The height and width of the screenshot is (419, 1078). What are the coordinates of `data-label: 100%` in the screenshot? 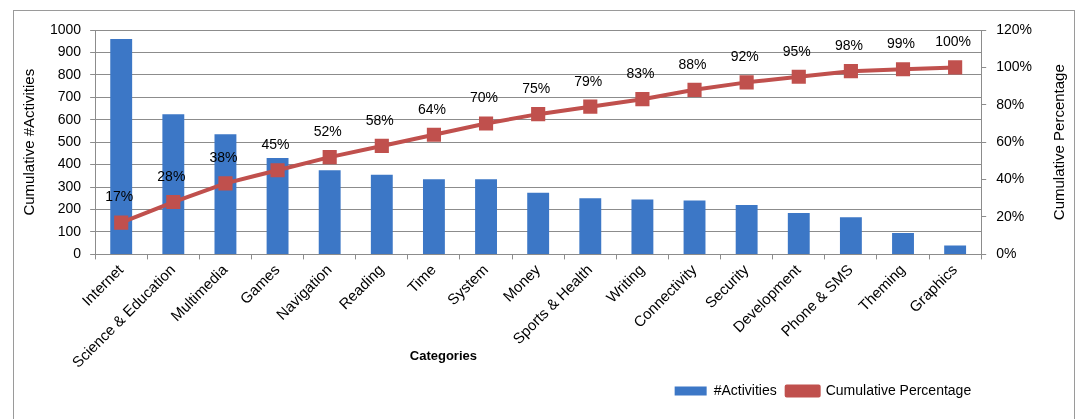 It's located at (953, 41).